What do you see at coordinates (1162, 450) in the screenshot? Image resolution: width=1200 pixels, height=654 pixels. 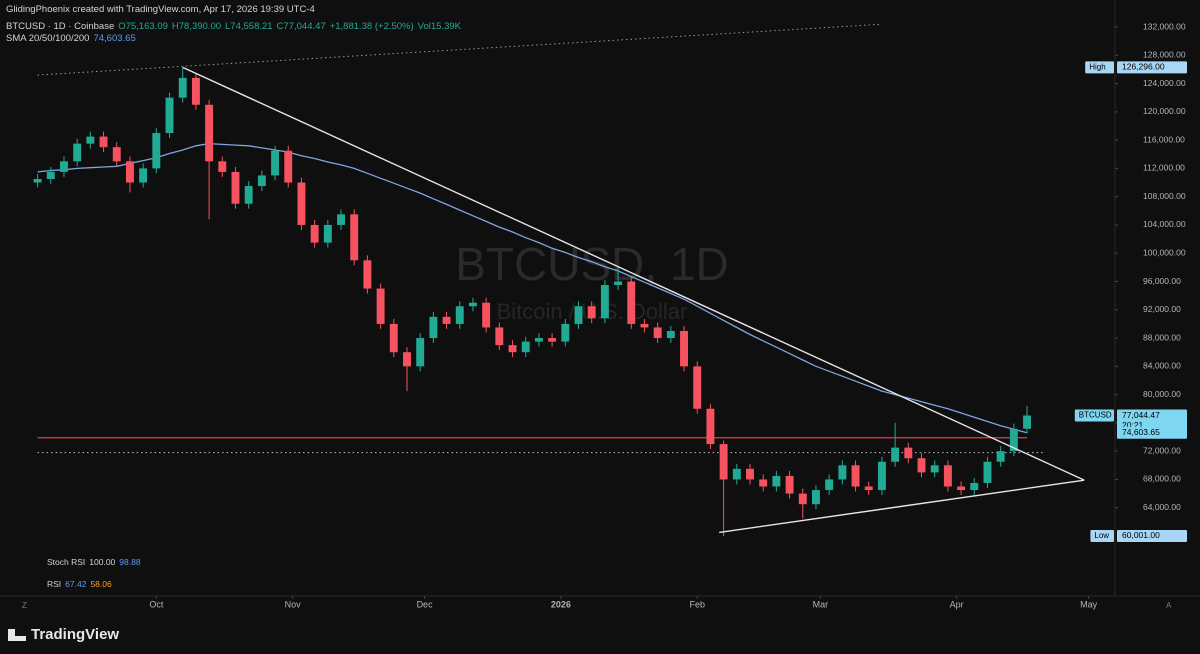 I see `y-tick-label: 72,000.00` at bounding box center [1162, 450].